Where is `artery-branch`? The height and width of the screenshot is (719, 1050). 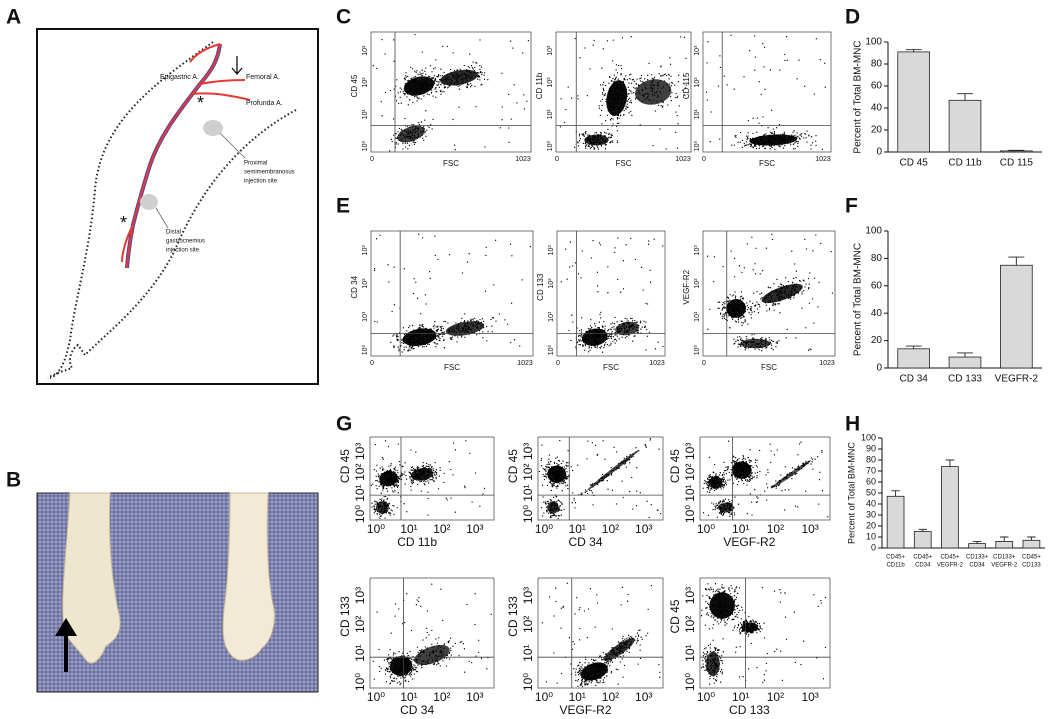 artery-branch is located at coordinates (186, 153).